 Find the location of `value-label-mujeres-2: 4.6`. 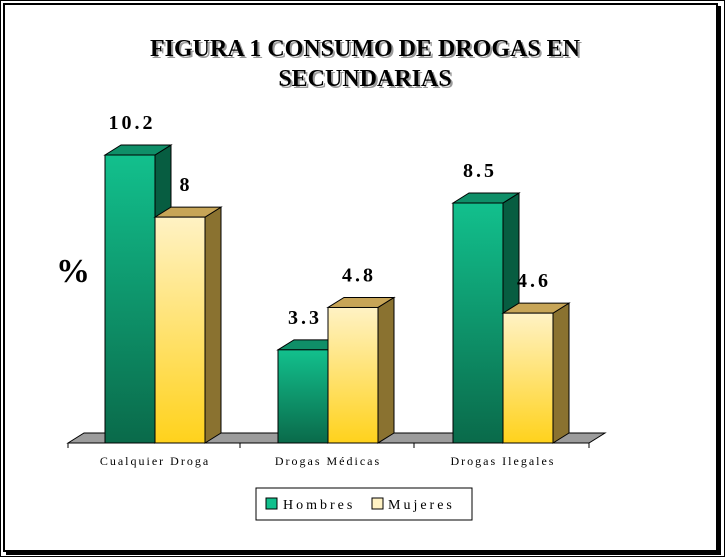

value-label-mujeres-2: 4.6 is located at coordinates (534, 281).